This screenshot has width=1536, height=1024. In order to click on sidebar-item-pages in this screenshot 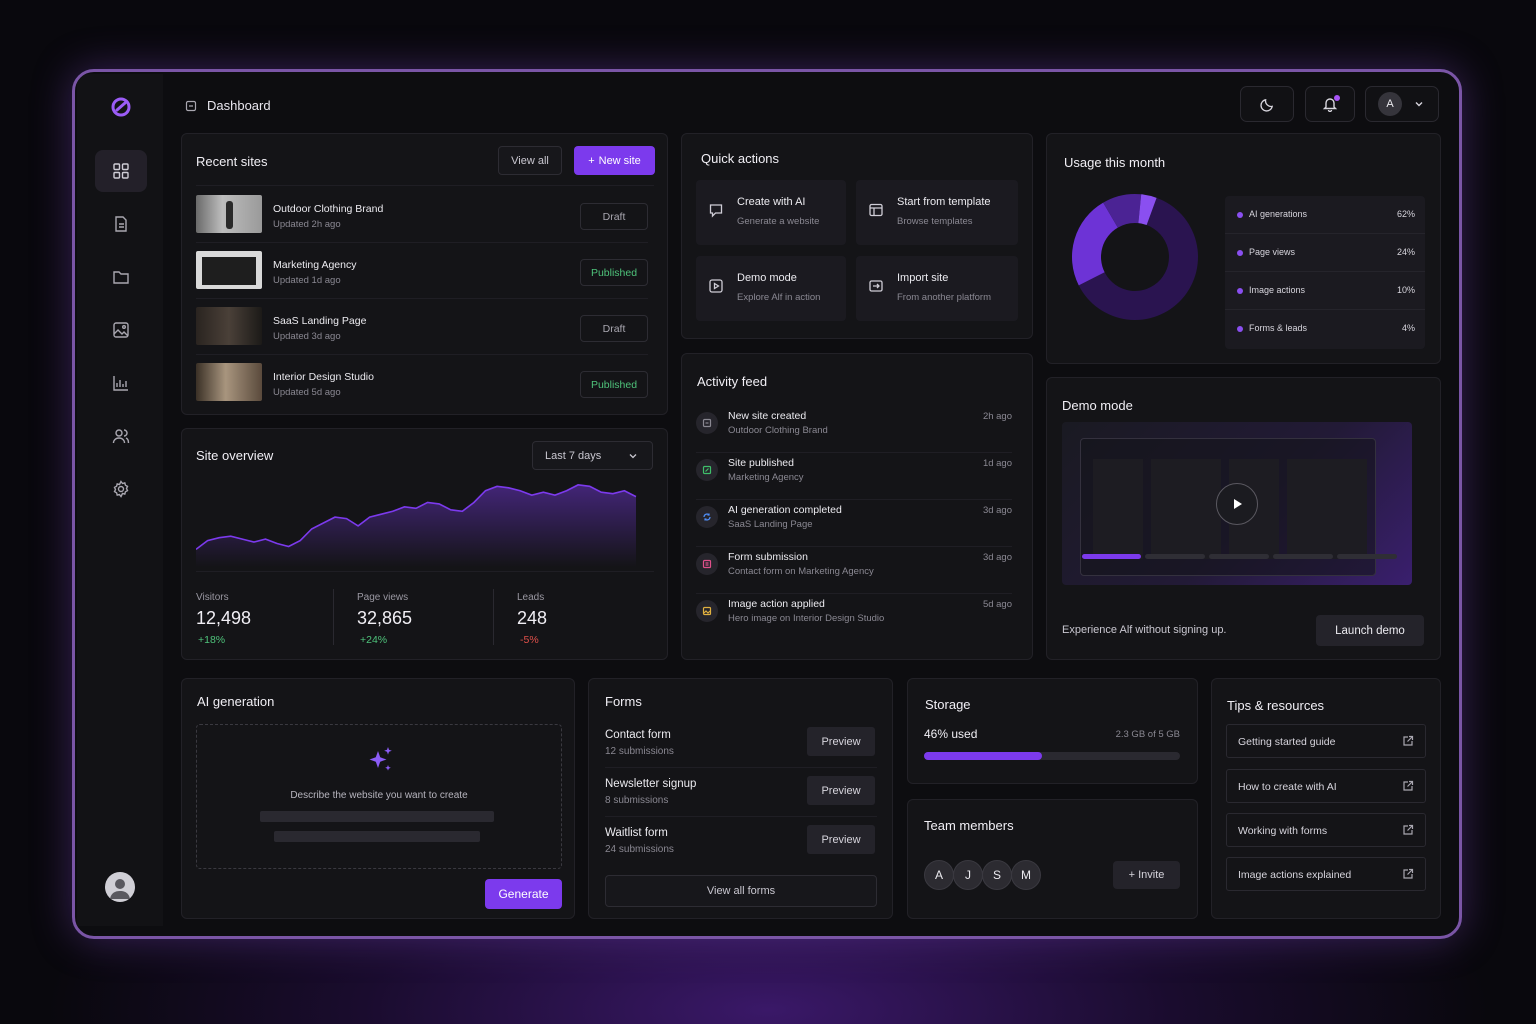, I will do `click(121, 224)`.